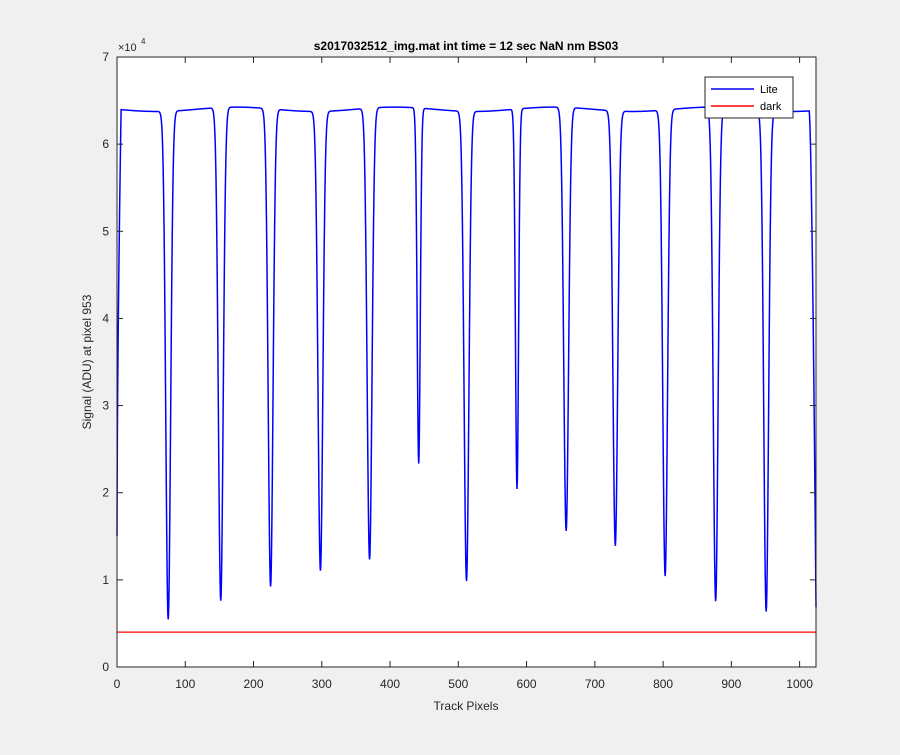 This screenshot has height=755, width=900. I want to click on y-tick-label: 5, so click(105, 231).